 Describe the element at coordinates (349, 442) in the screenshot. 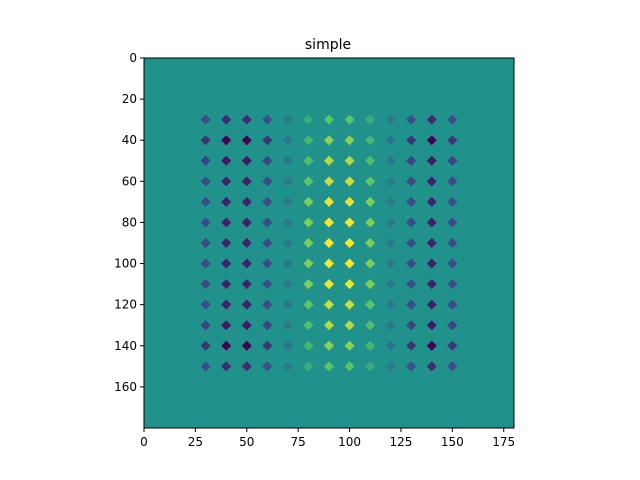

I see `x-tick-label: 100` at that location.